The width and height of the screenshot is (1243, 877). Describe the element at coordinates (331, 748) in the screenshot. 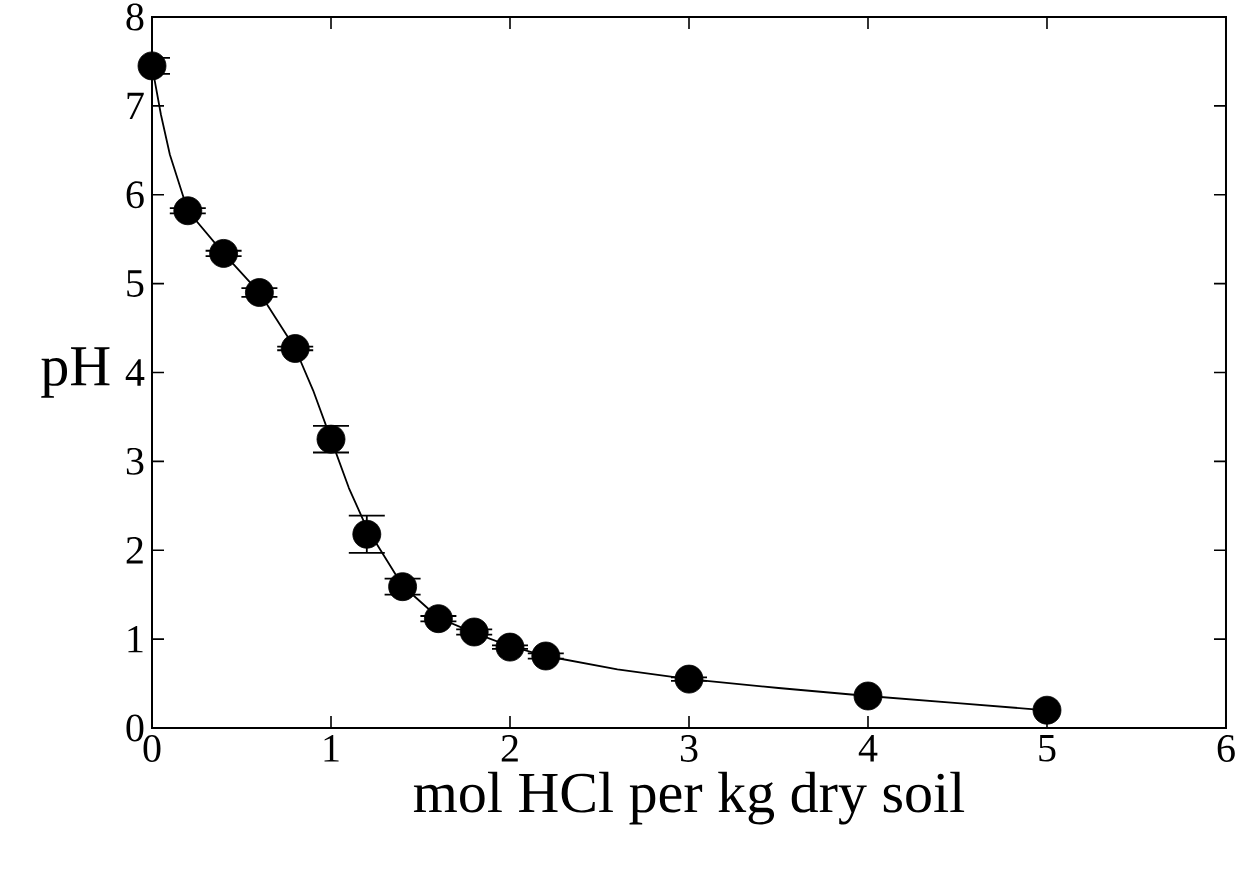

I see `x-tick-label: 1` at that location.